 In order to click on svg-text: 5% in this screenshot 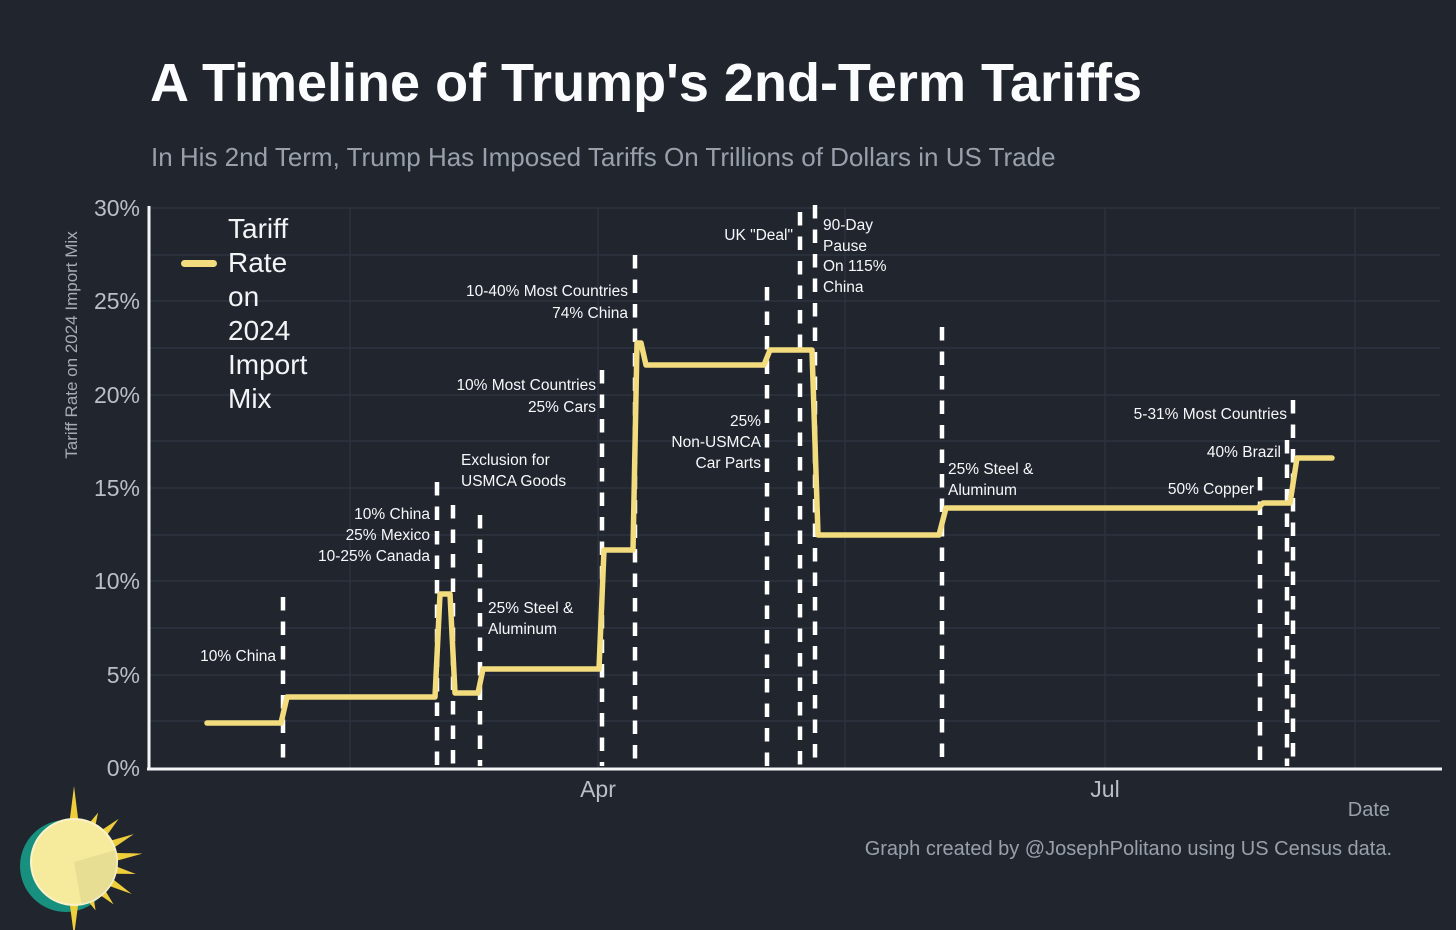, I will do `click(123, 675)`.